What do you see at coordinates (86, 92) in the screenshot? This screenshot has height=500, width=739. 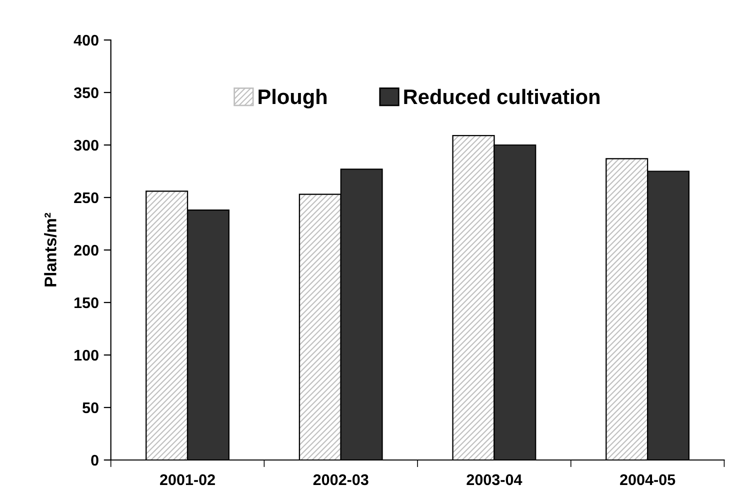 I see `y-tick-label: 350` at bounding box center [86, 92].